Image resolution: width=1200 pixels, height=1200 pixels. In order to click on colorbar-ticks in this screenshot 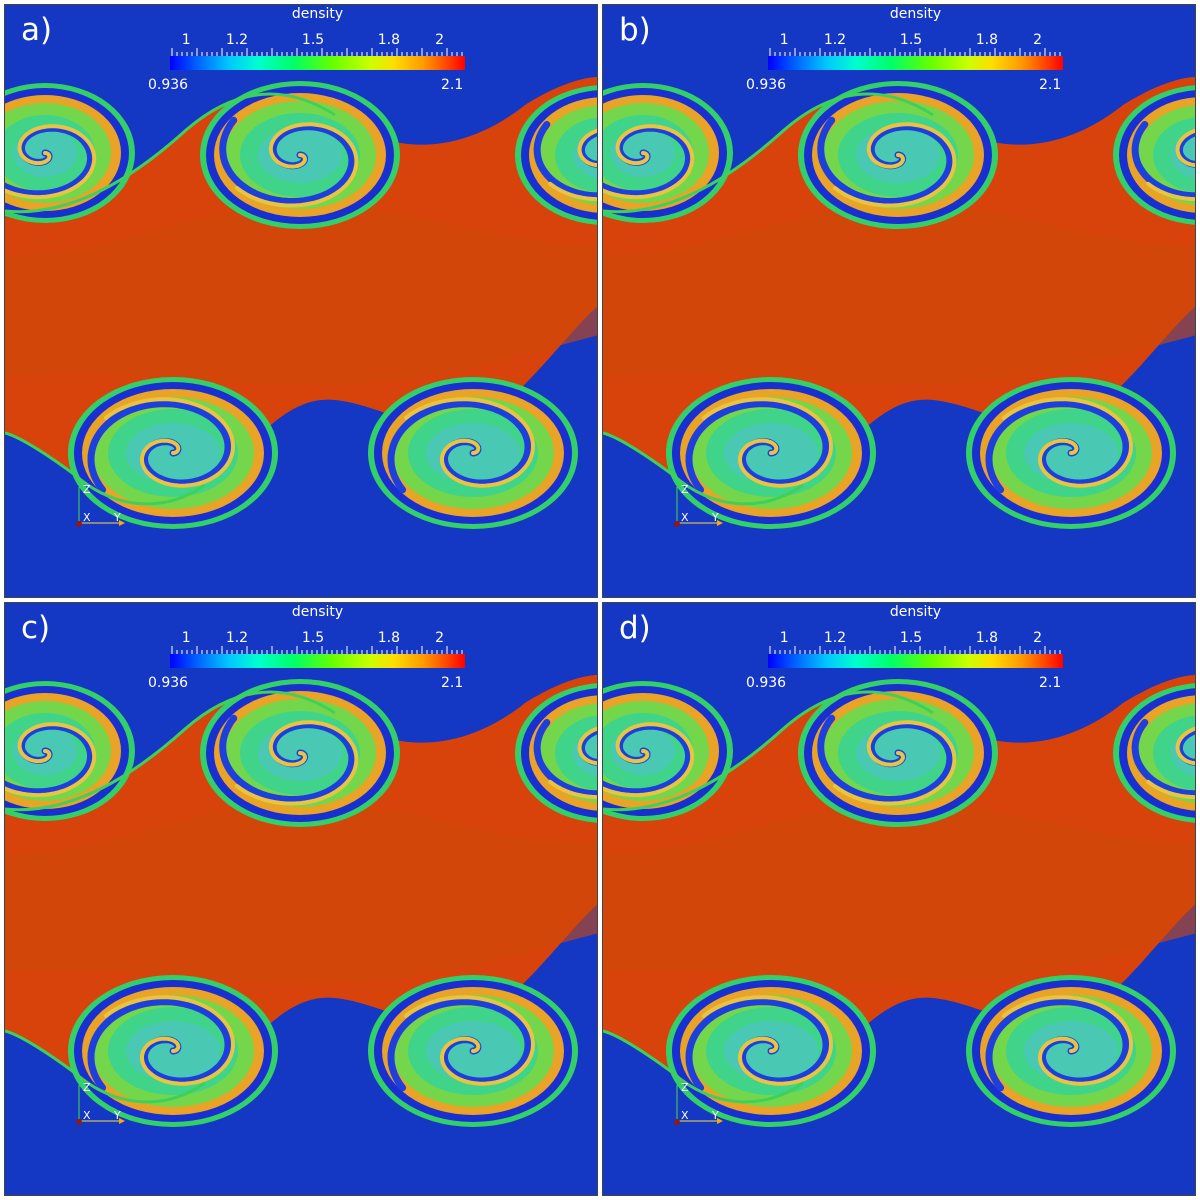, I will do `click(317, 650)`.